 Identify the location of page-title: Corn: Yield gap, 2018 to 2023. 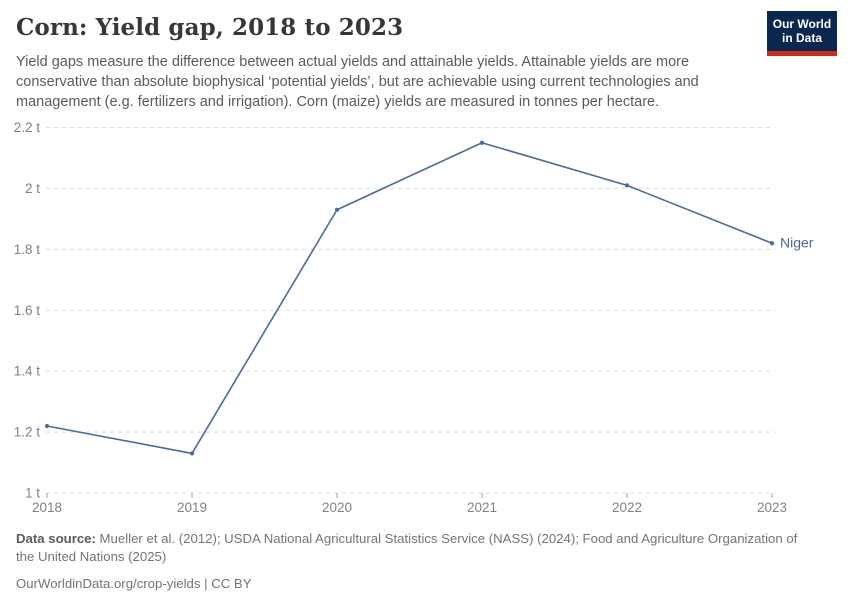
(210, 27).